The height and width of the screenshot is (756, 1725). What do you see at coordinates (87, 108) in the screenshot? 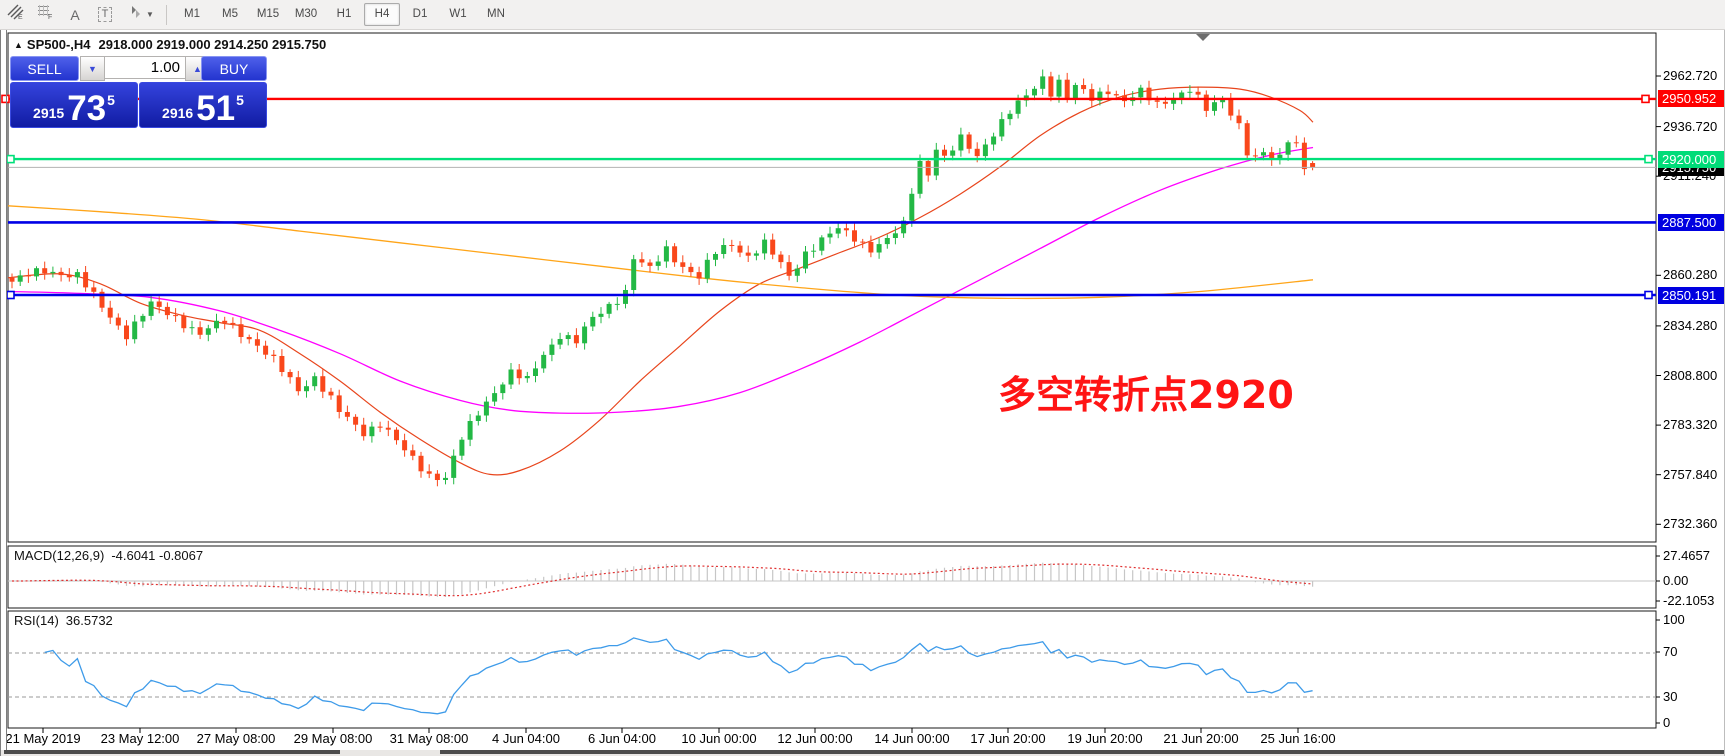
I see `sell-price-big: 73` at bounding box center [87, 108].